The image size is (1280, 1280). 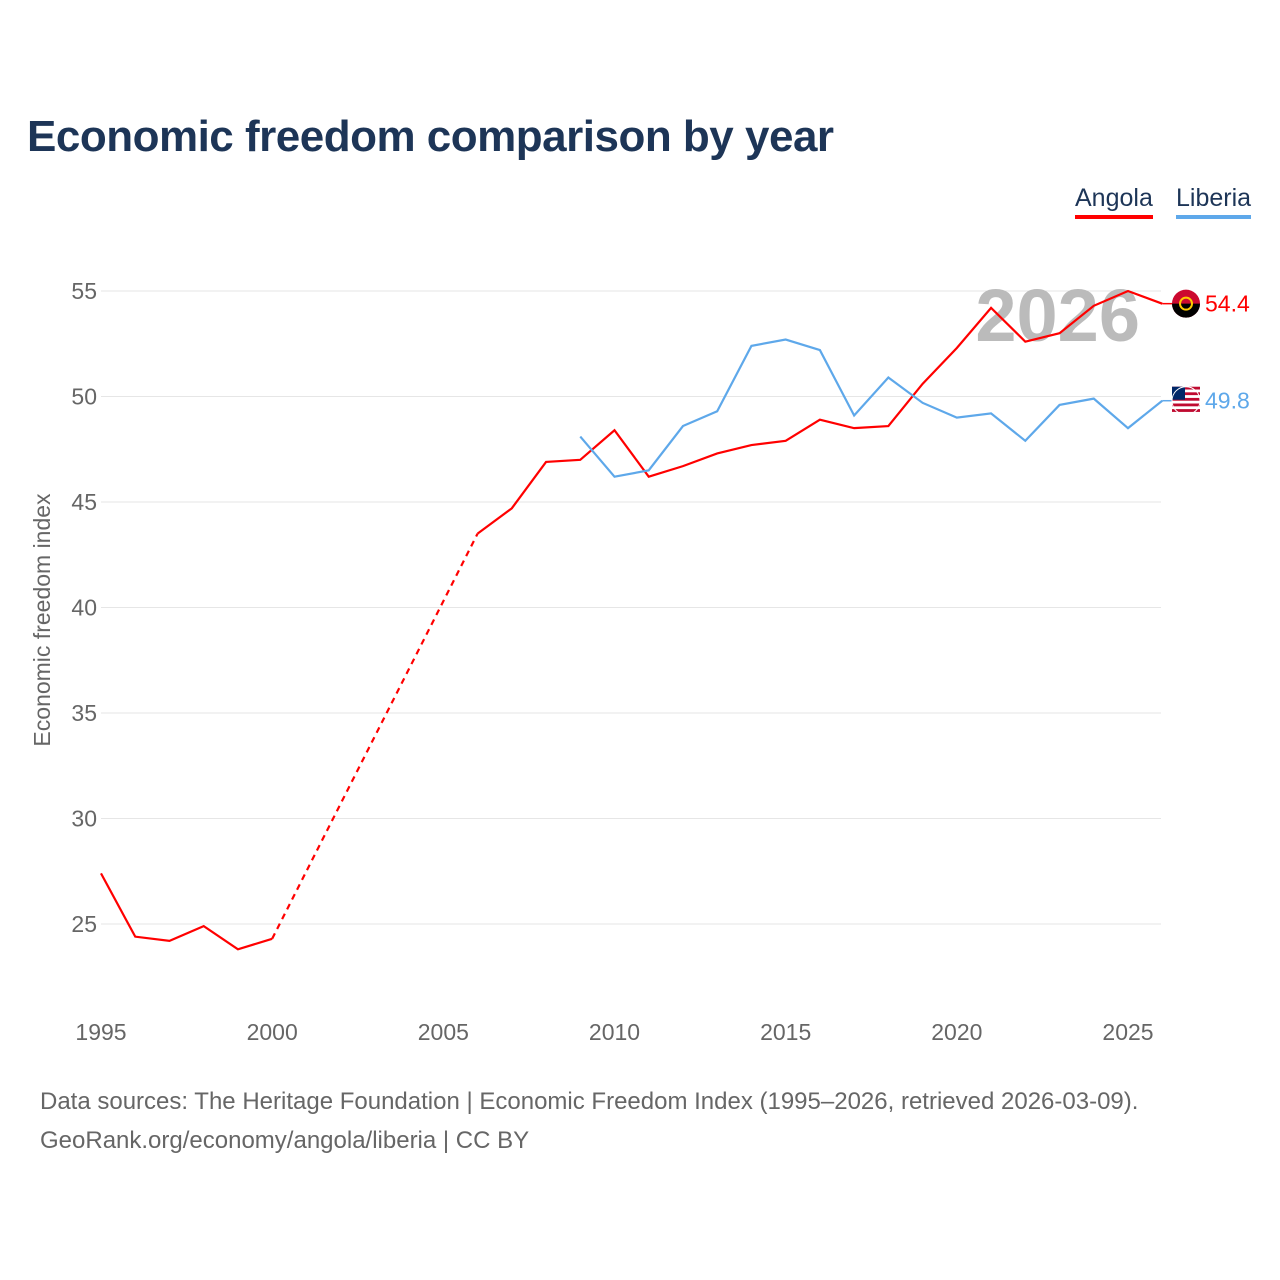 What do you see at coordinates (84, 397) in the screenshot?
I see `y-tick-label: 50` at bounding box center [84, 397].